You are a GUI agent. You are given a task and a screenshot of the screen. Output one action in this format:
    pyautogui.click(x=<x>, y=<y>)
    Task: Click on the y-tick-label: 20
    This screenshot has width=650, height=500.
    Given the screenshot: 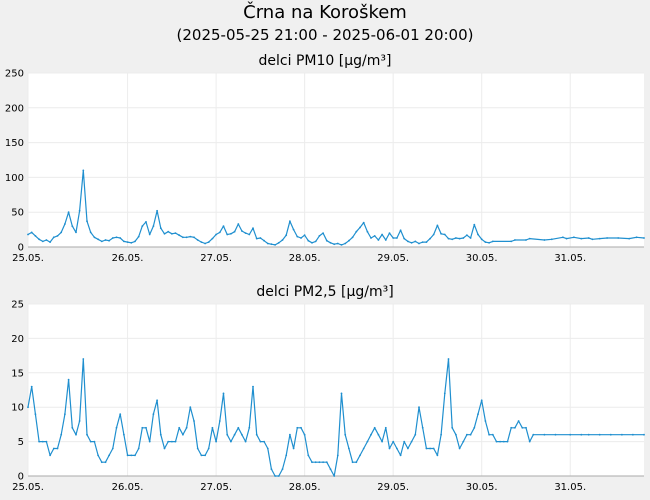 What is the action you would take?
    pyautogui.click(x=17, y=339)
    